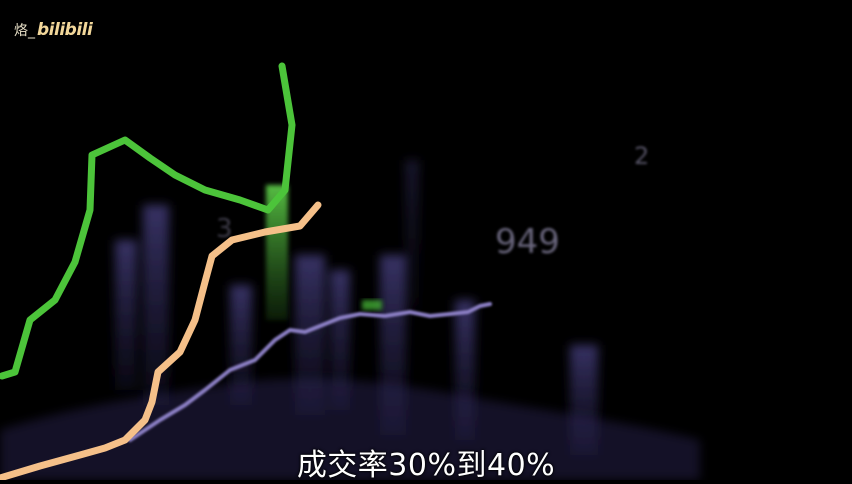  Describe the element at coordinates (310, 372) in the screenshot. I see `purple-line` at that location.